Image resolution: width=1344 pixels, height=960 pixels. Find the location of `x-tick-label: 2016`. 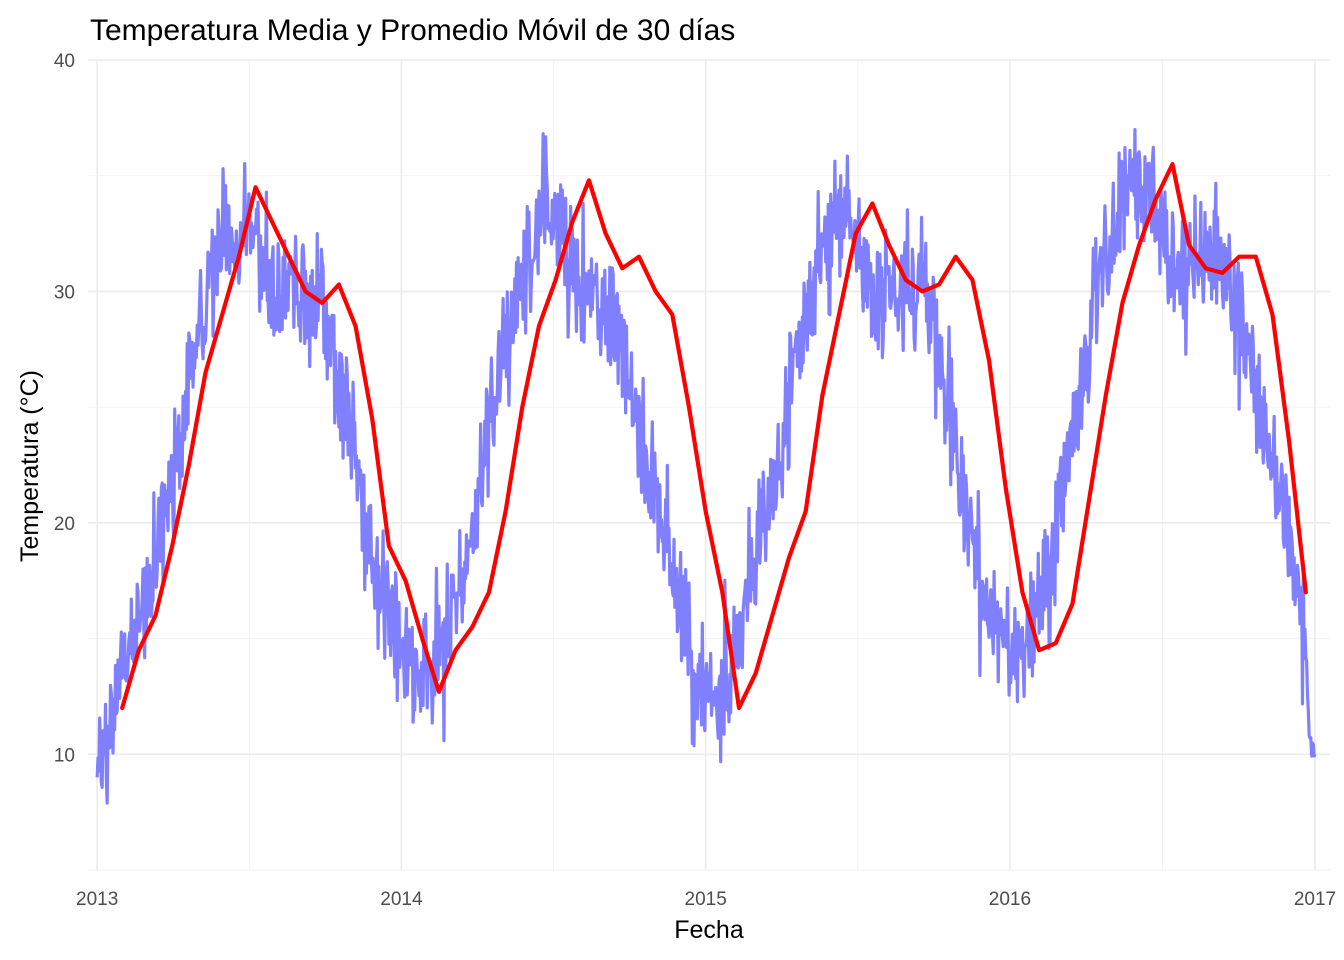

x-tick-label: 2016 is located at coordinates (1010, 899).